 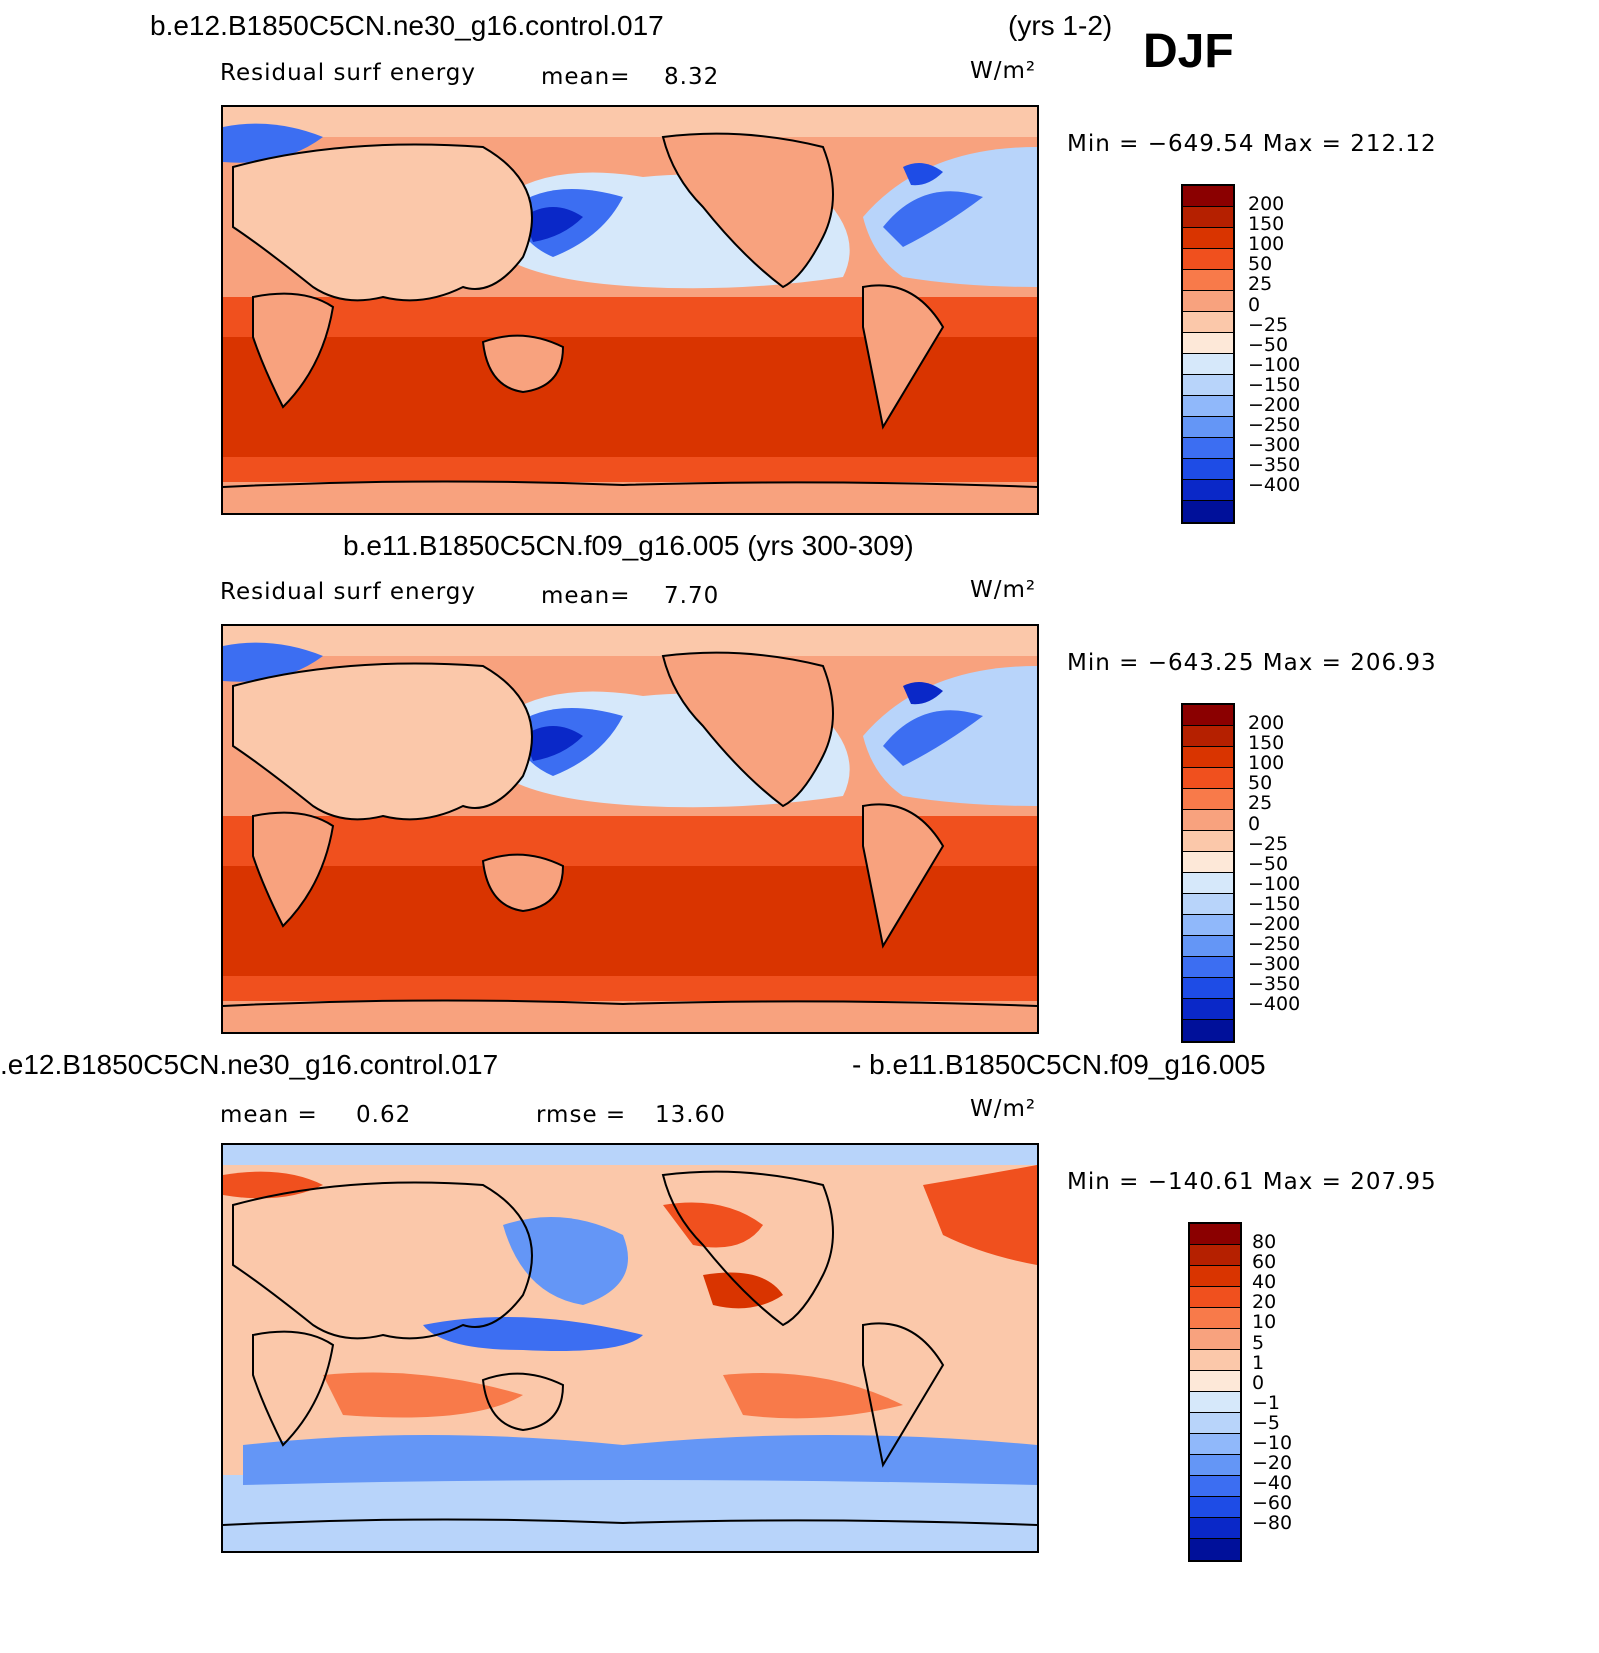 I want to click on panel1-colorbar, so click(x=1208, y=354).